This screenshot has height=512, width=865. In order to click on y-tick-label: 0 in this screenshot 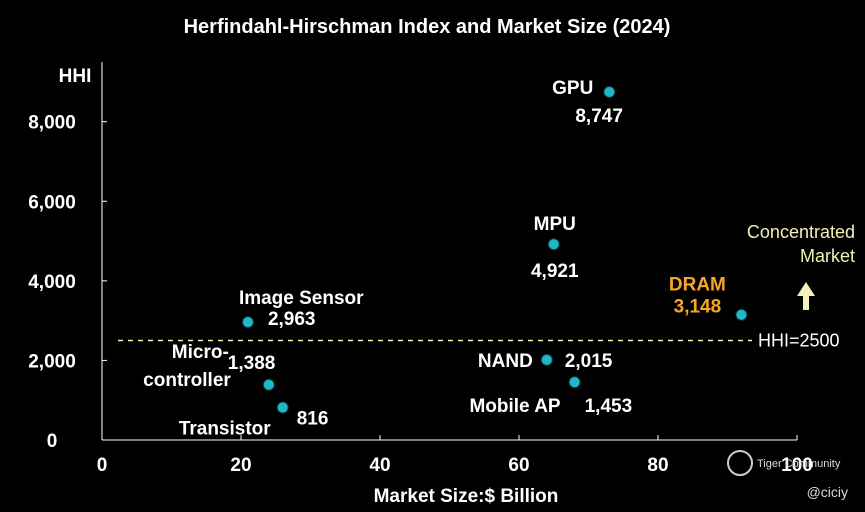, I will do `click(52, 441)`.